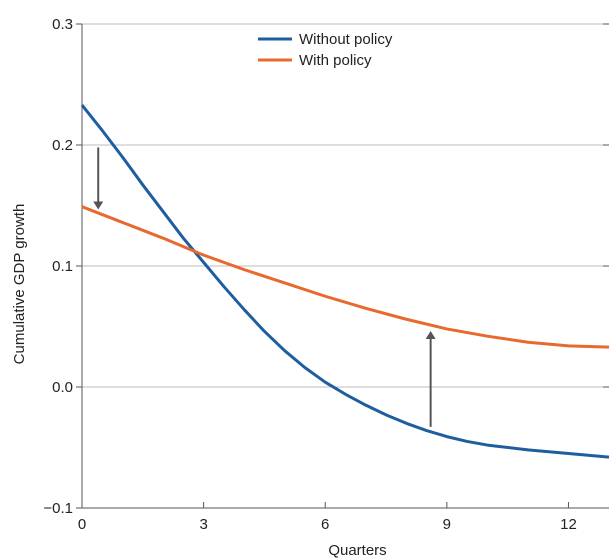 The width and height of the screenshot is (610, 558). Describe the element at coordinates (58, 508) in the screenshot. I see `y-tick-label: −0.1` at that location.